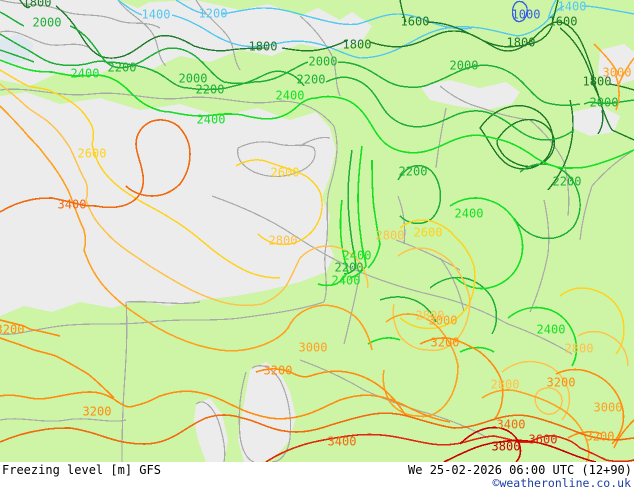 Image resolution: width=634 pixels, height=490 pixels. What do you see at coordinates (561, 483) in the screenshot?
I see `footer-copyright: ©weatheronline.co.uk` at bounding box center [561, 483].